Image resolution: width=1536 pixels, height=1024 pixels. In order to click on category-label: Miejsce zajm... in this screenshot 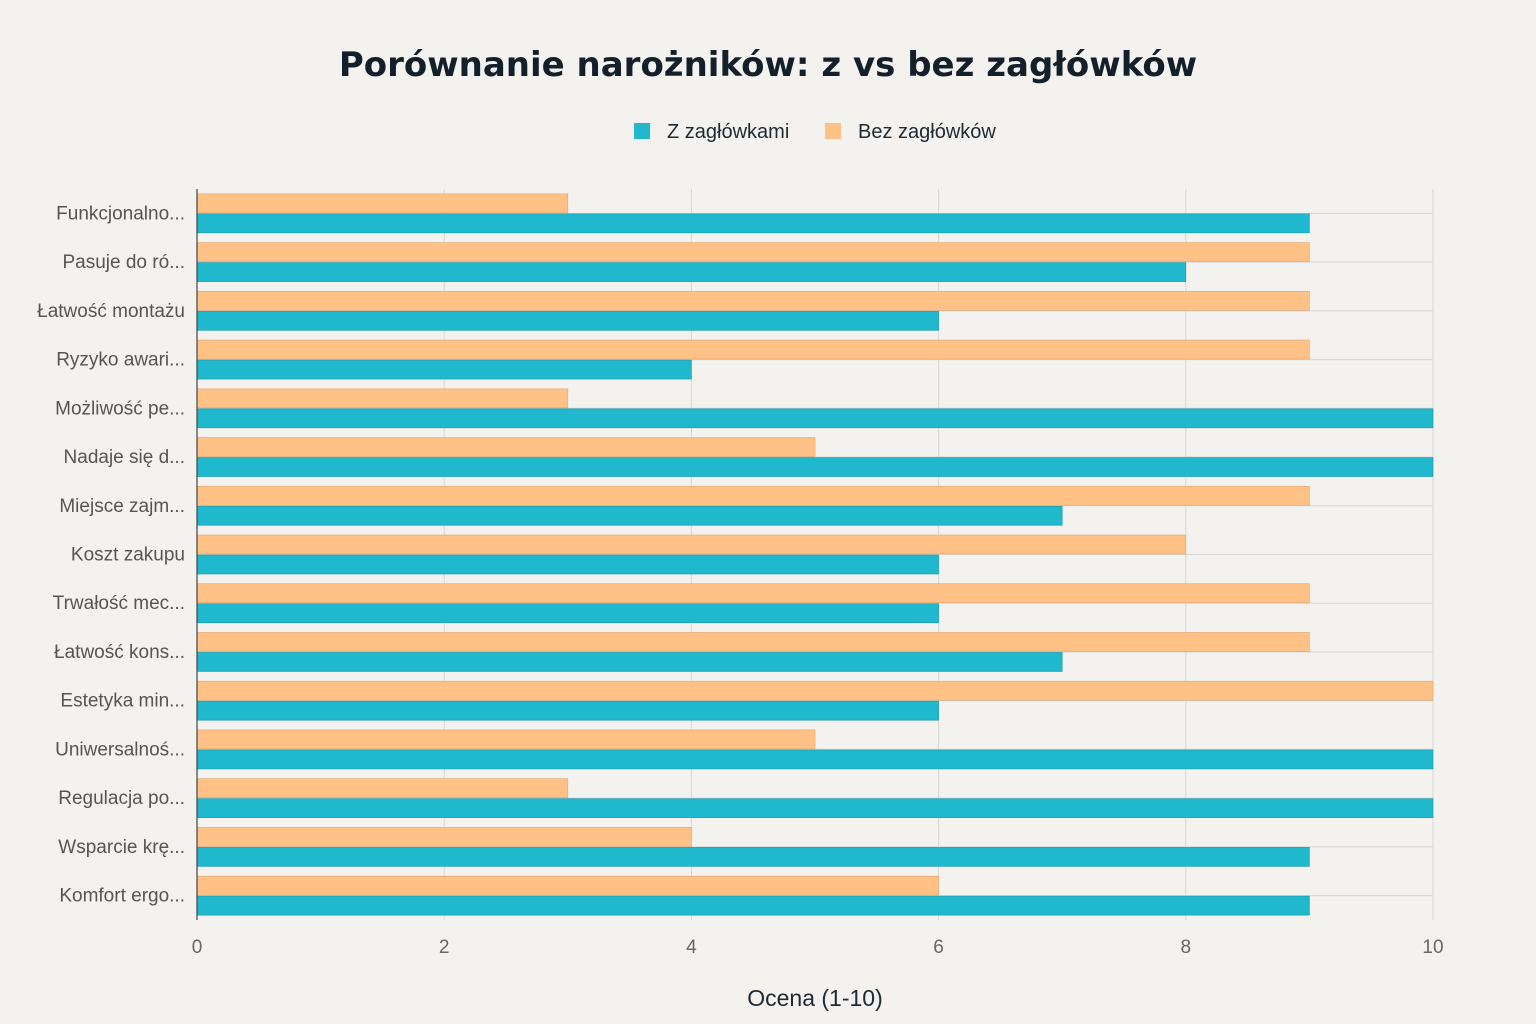, I will do `click(122, 506)`.